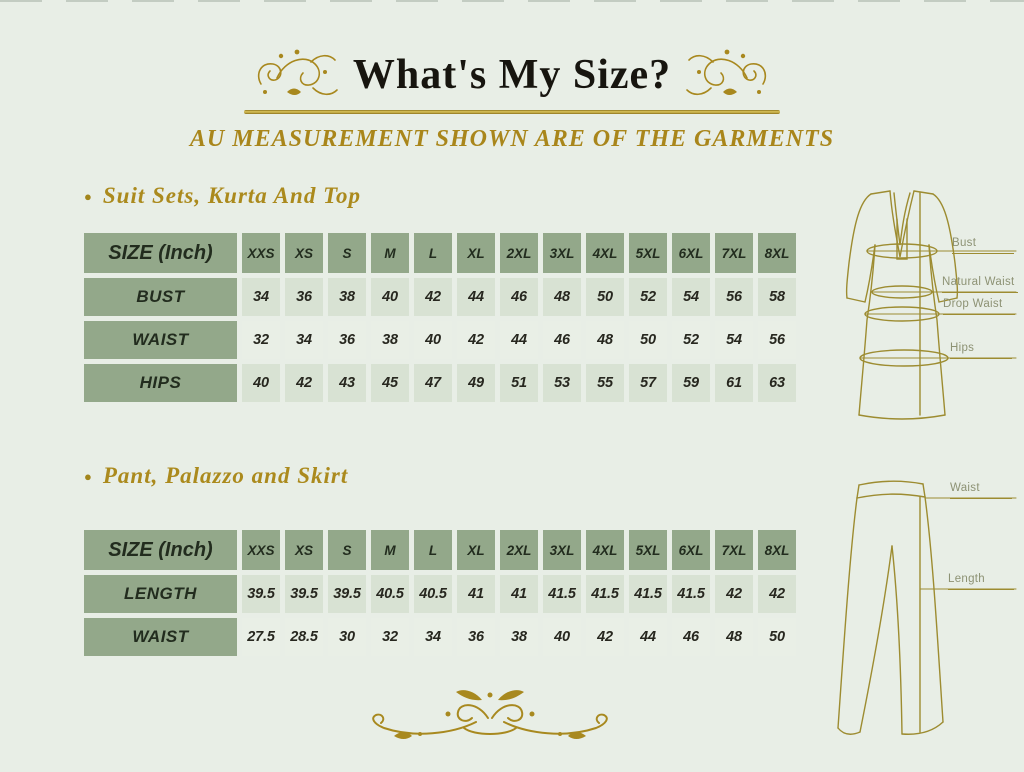  What do you see at coordinates (297, 72) in the screenshot?
I see `swirl-ornament-left-icon` at bounding box center [297, 72].